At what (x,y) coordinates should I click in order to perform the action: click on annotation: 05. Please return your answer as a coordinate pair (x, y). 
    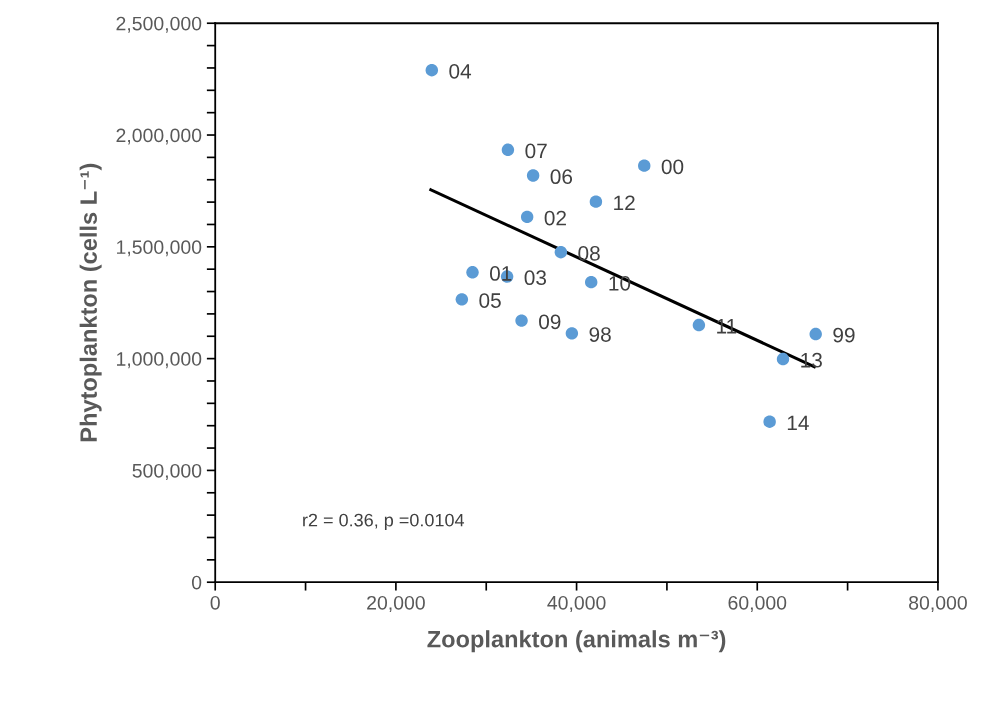
    Looking at the image, I should click on (490, 300).